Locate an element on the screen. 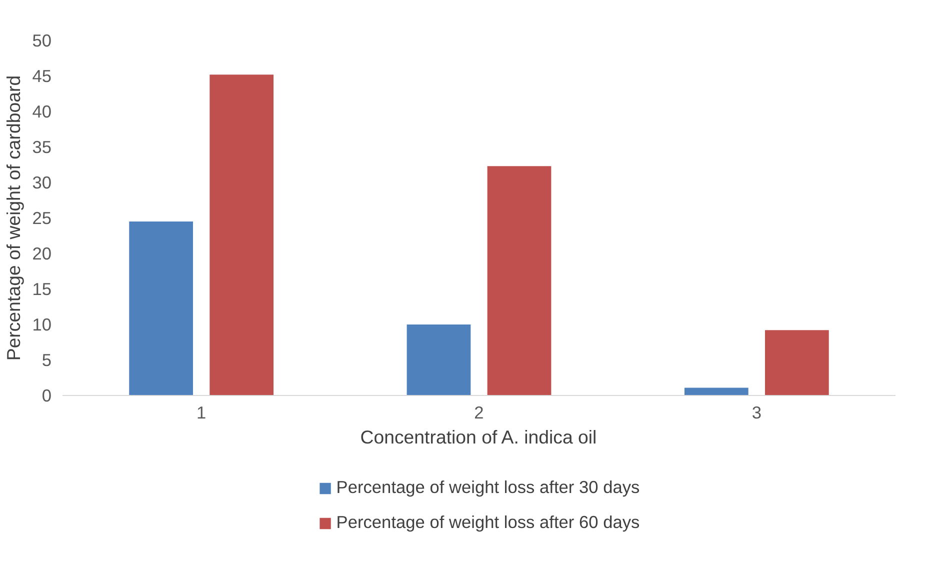  y-tick-label: 45 is located at coordinates (42, 76).